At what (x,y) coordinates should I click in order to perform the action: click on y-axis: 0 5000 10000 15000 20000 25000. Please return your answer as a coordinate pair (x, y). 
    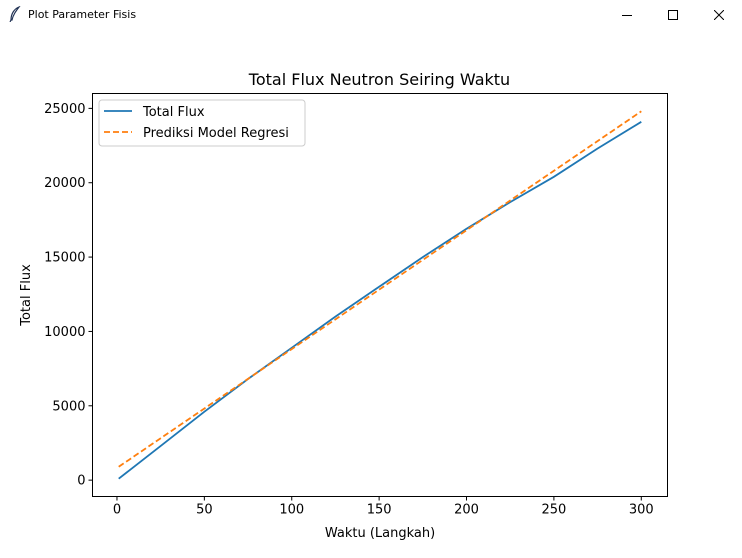
    Looking at the image, I should click on (68, 295).